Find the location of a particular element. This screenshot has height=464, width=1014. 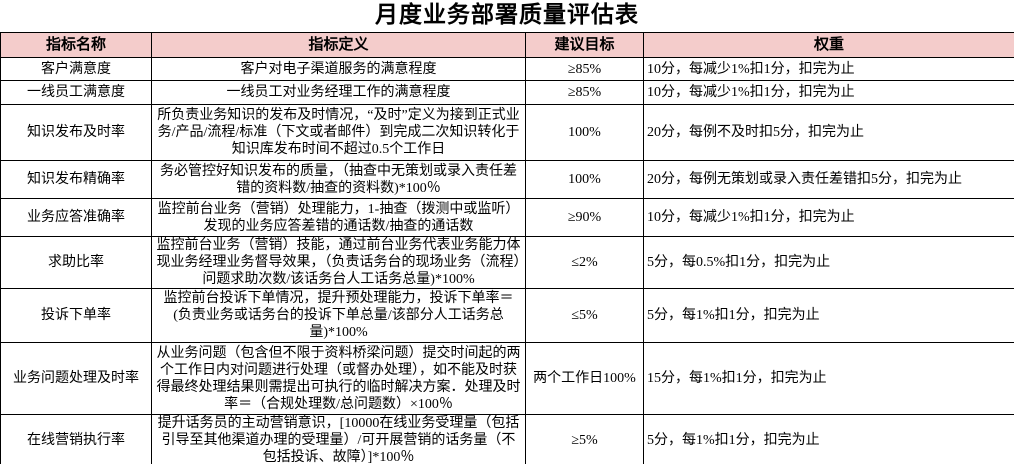

target-cell: ≥90% is located at coordinates (584, 217).